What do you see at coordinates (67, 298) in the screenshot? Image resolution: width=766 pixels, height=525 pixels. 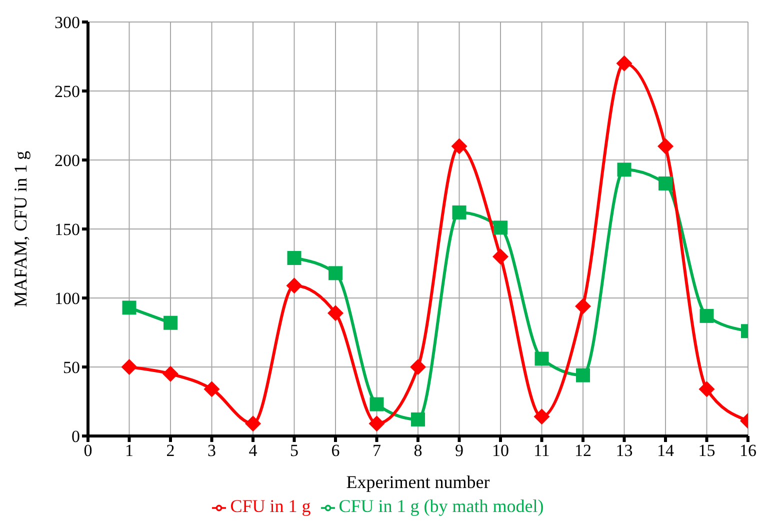 I see `y-tick-label: 100` at bounding box center [67, 298].